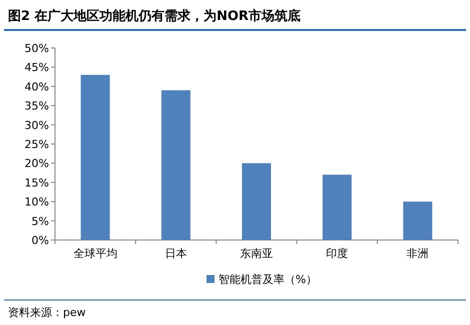 This screenshot has width=470, height=325. I want to click on x-tick-label: 非洲, so click(417, 253).